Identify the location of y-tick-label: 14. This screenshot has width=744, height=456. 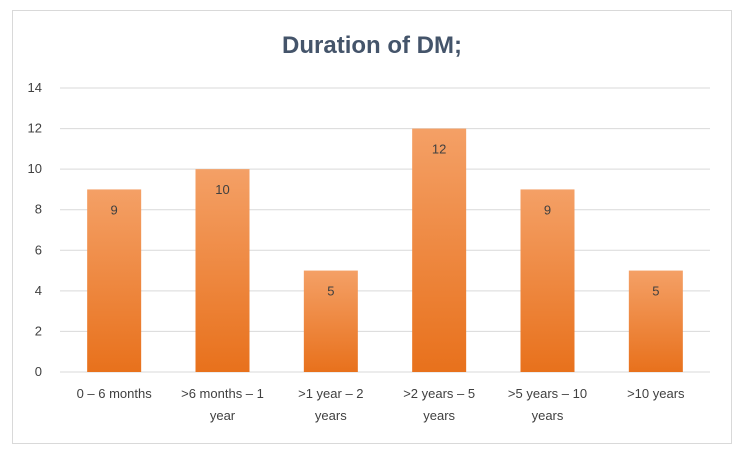
(35, 87).